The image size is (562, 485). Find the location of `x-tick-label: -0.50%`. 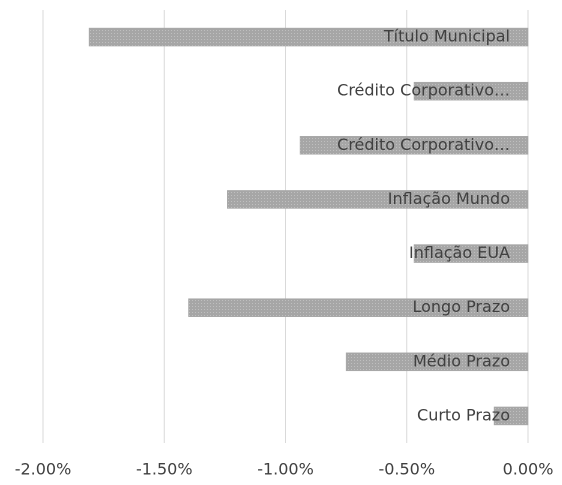

x-tick-label: -0.50% is located at coordinates (406, 469).